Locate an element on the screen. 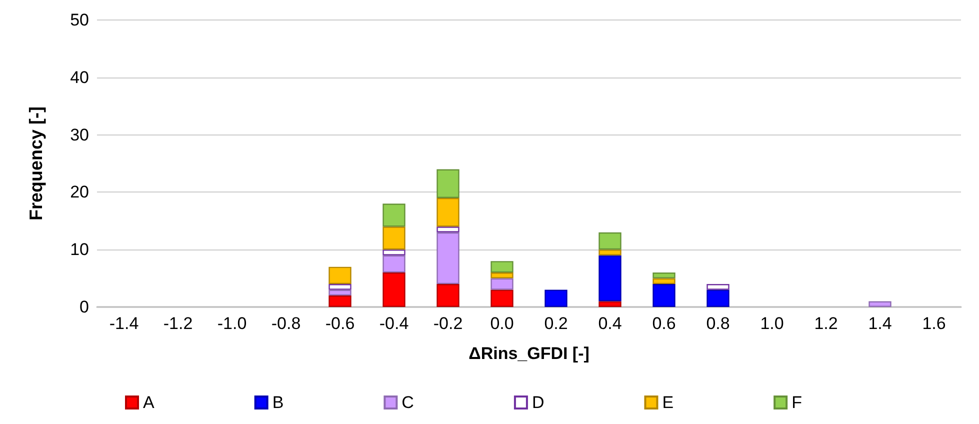  y-tick-label: 50 is located at coordinates (79, 20).